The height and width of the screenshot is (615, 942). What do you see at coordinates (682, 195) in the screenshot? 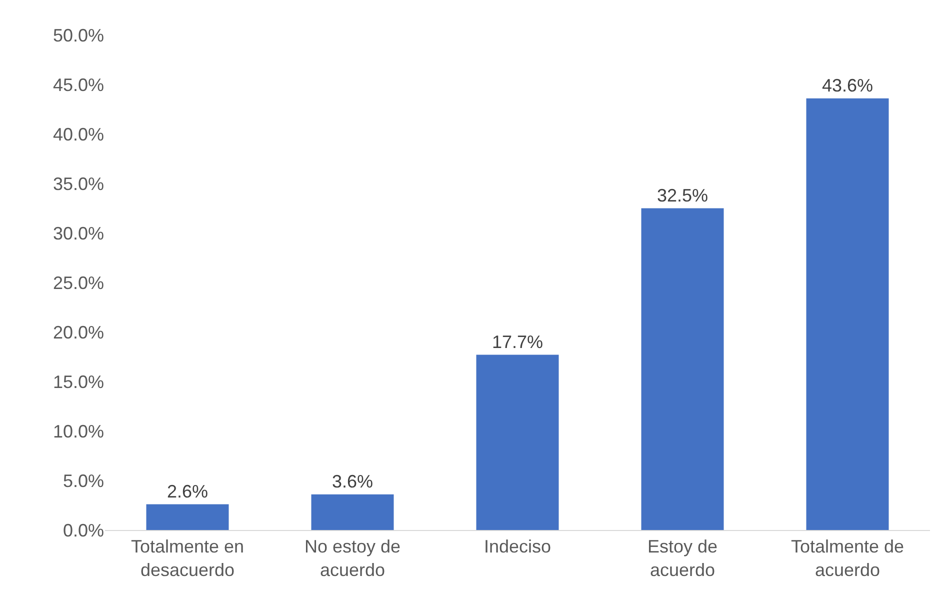
I see `data-label: 32.5%` at bounding box center [682, 195].